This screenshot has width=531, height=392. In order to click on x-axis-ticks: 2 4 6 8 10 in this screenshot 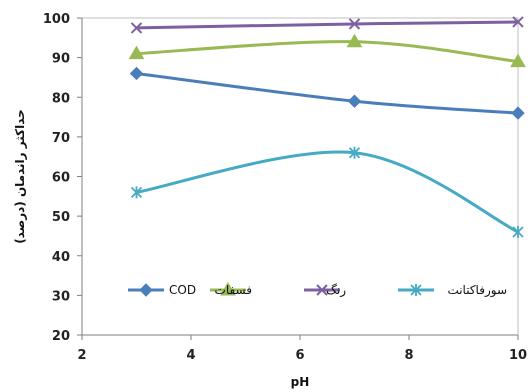, I will do `click(302, 349)`.